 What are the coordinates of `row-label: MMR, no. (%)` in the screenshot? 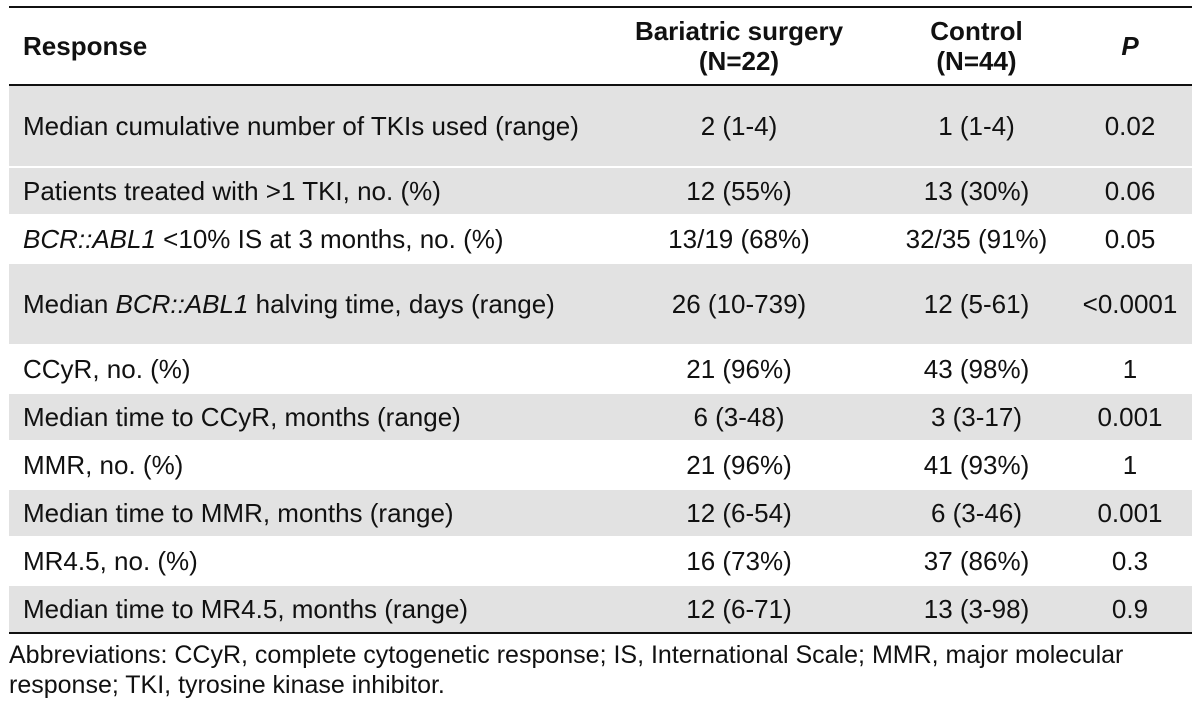 It's located at (301, 465).